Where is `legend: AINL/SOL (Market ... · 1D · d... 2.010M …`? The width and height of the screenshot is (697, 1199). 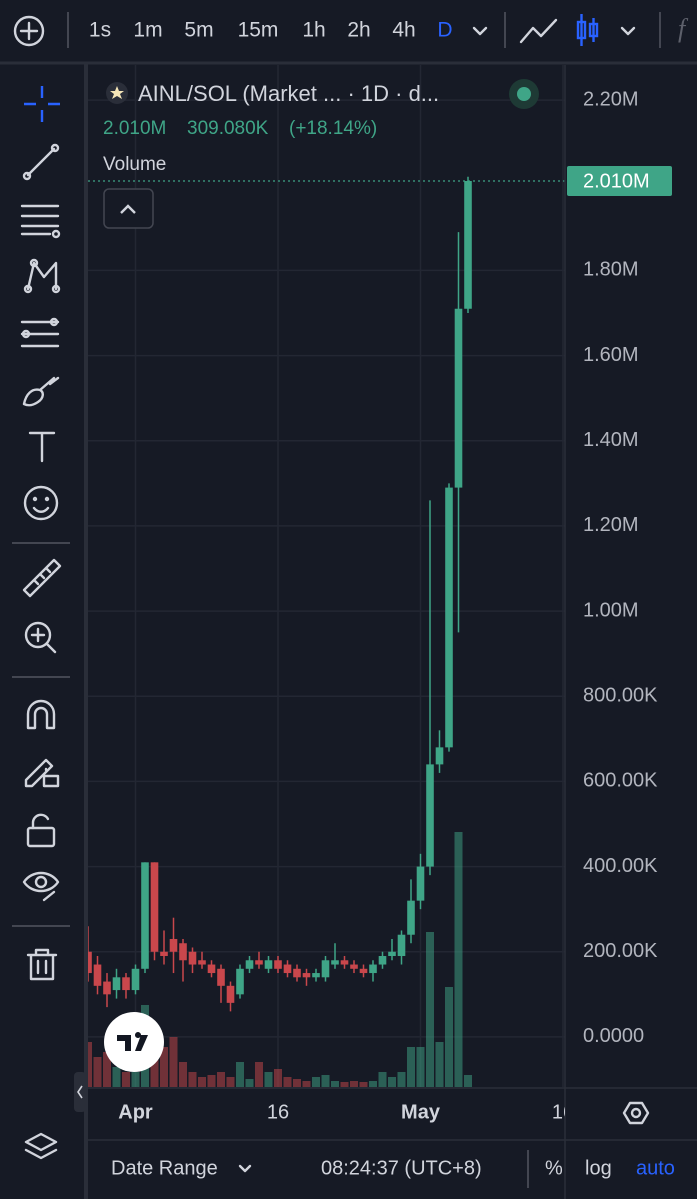 legend: AINL/SOL (Market ... · 1D · d... 2.010M … is located at coordinates (321, 154).